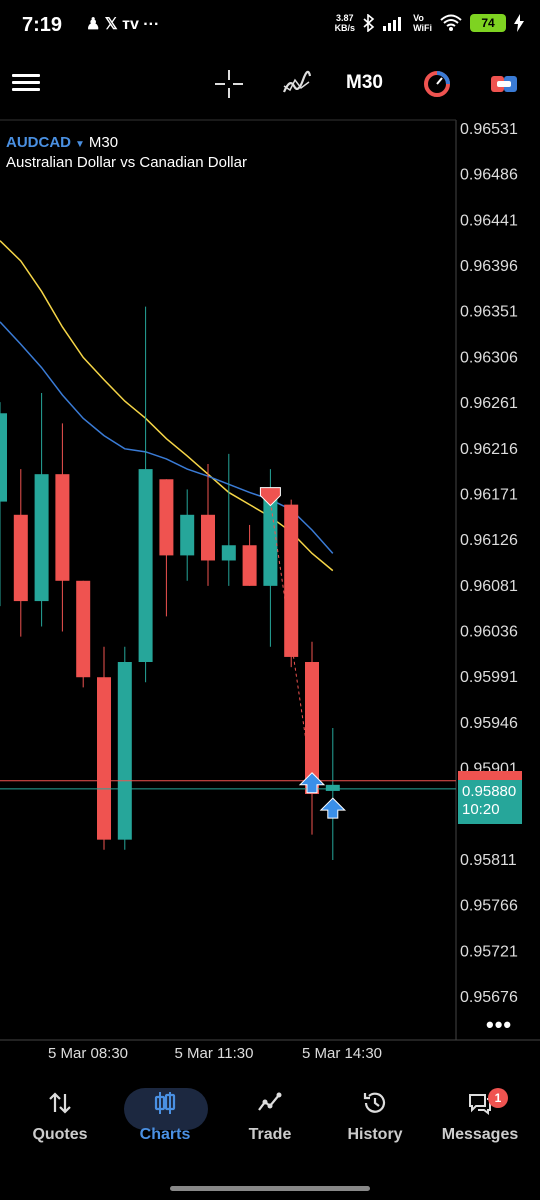 This screenshot has height=1200, width=540. Describe the element at coordinates (489, 540) in the screenshot. I see `price-axis-label: 0.96126` at that location.